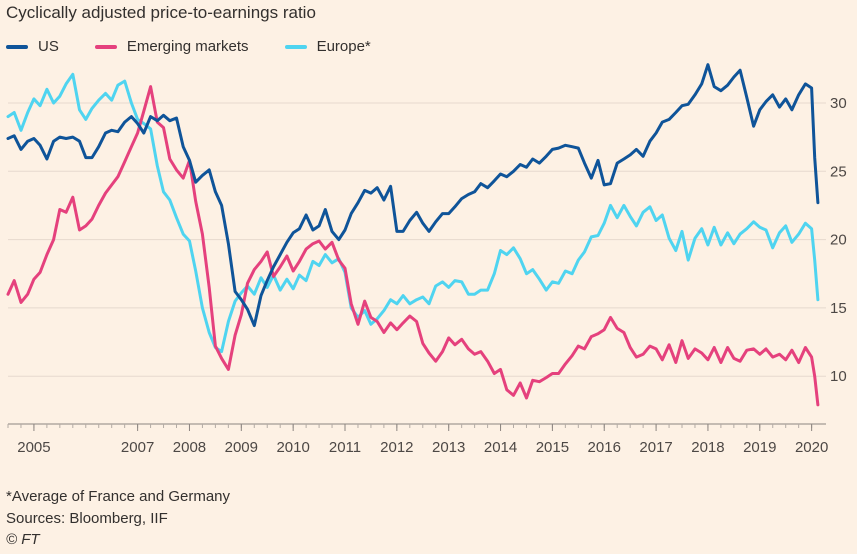 The height and width of the screenshot is (554, 857). What do you see at coordinates (655, 447) in the screenshot?
I see `x-tick-label-2017: 2017` at bounding box center [655, 447].